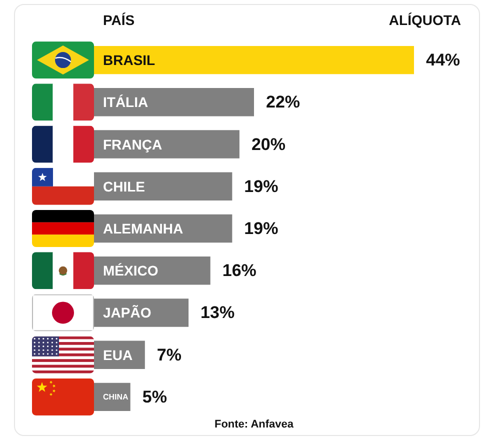 The width and height of the screenshot is (491, 440). What do you see at coordinates (154, 396) in the screenshot?
I see `data-label: 5%` at bounding box center [154, 396].